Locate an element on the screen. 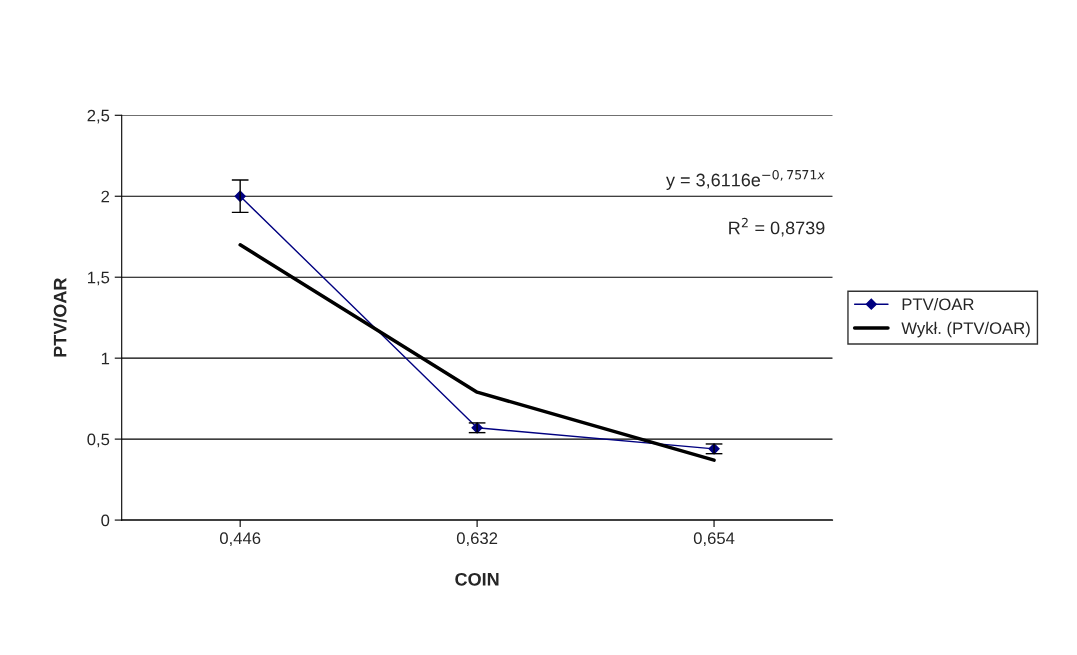  legend-label: PTV/OAR is located at coordinates (938, 304).